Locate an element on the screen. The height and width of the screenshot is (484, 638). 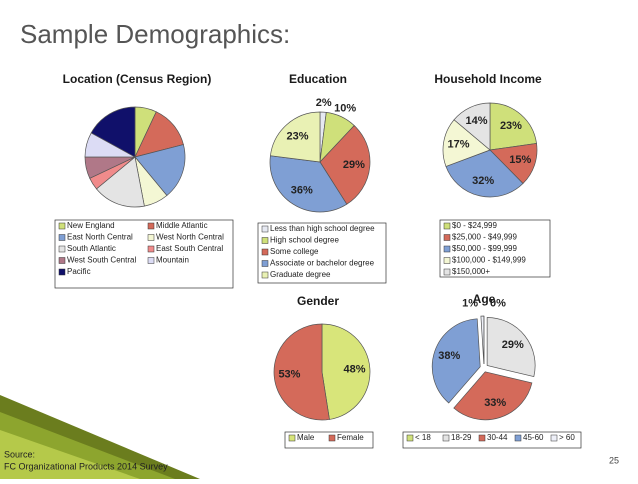
legend-label: East North Central is located at coordinates (100, 237).